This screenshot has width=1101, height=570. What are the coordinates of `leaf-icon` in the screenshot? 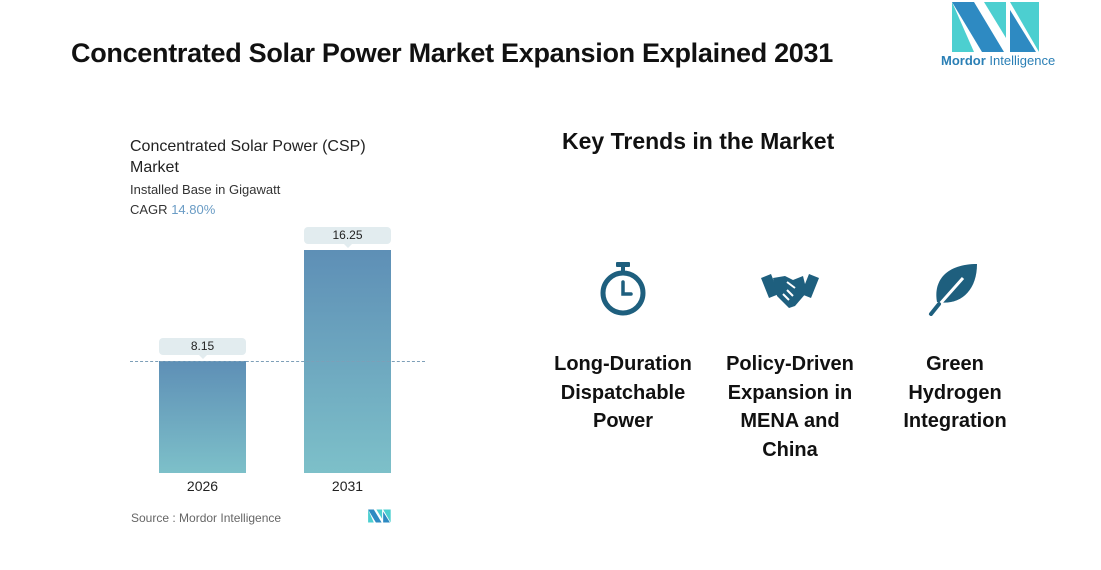 It's located at (953, 290).